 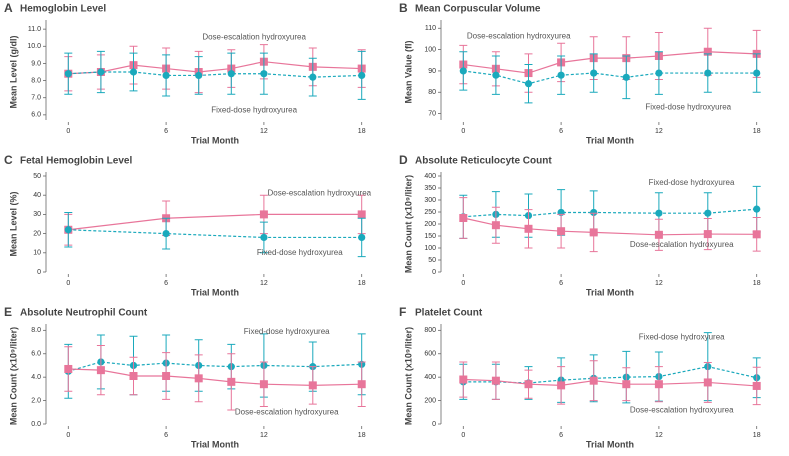 I want to click on panel-letter: A, so click(x=8, y=8).